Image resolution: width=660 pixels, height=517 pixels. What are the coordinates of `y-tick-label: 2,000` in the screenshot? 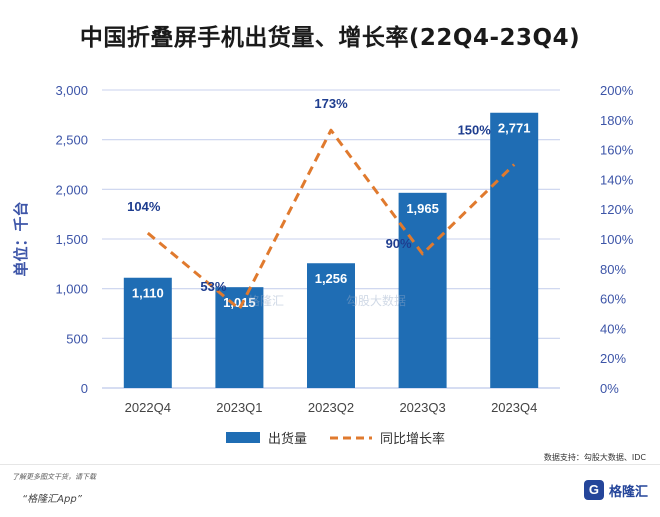 It's located at (71, 189).